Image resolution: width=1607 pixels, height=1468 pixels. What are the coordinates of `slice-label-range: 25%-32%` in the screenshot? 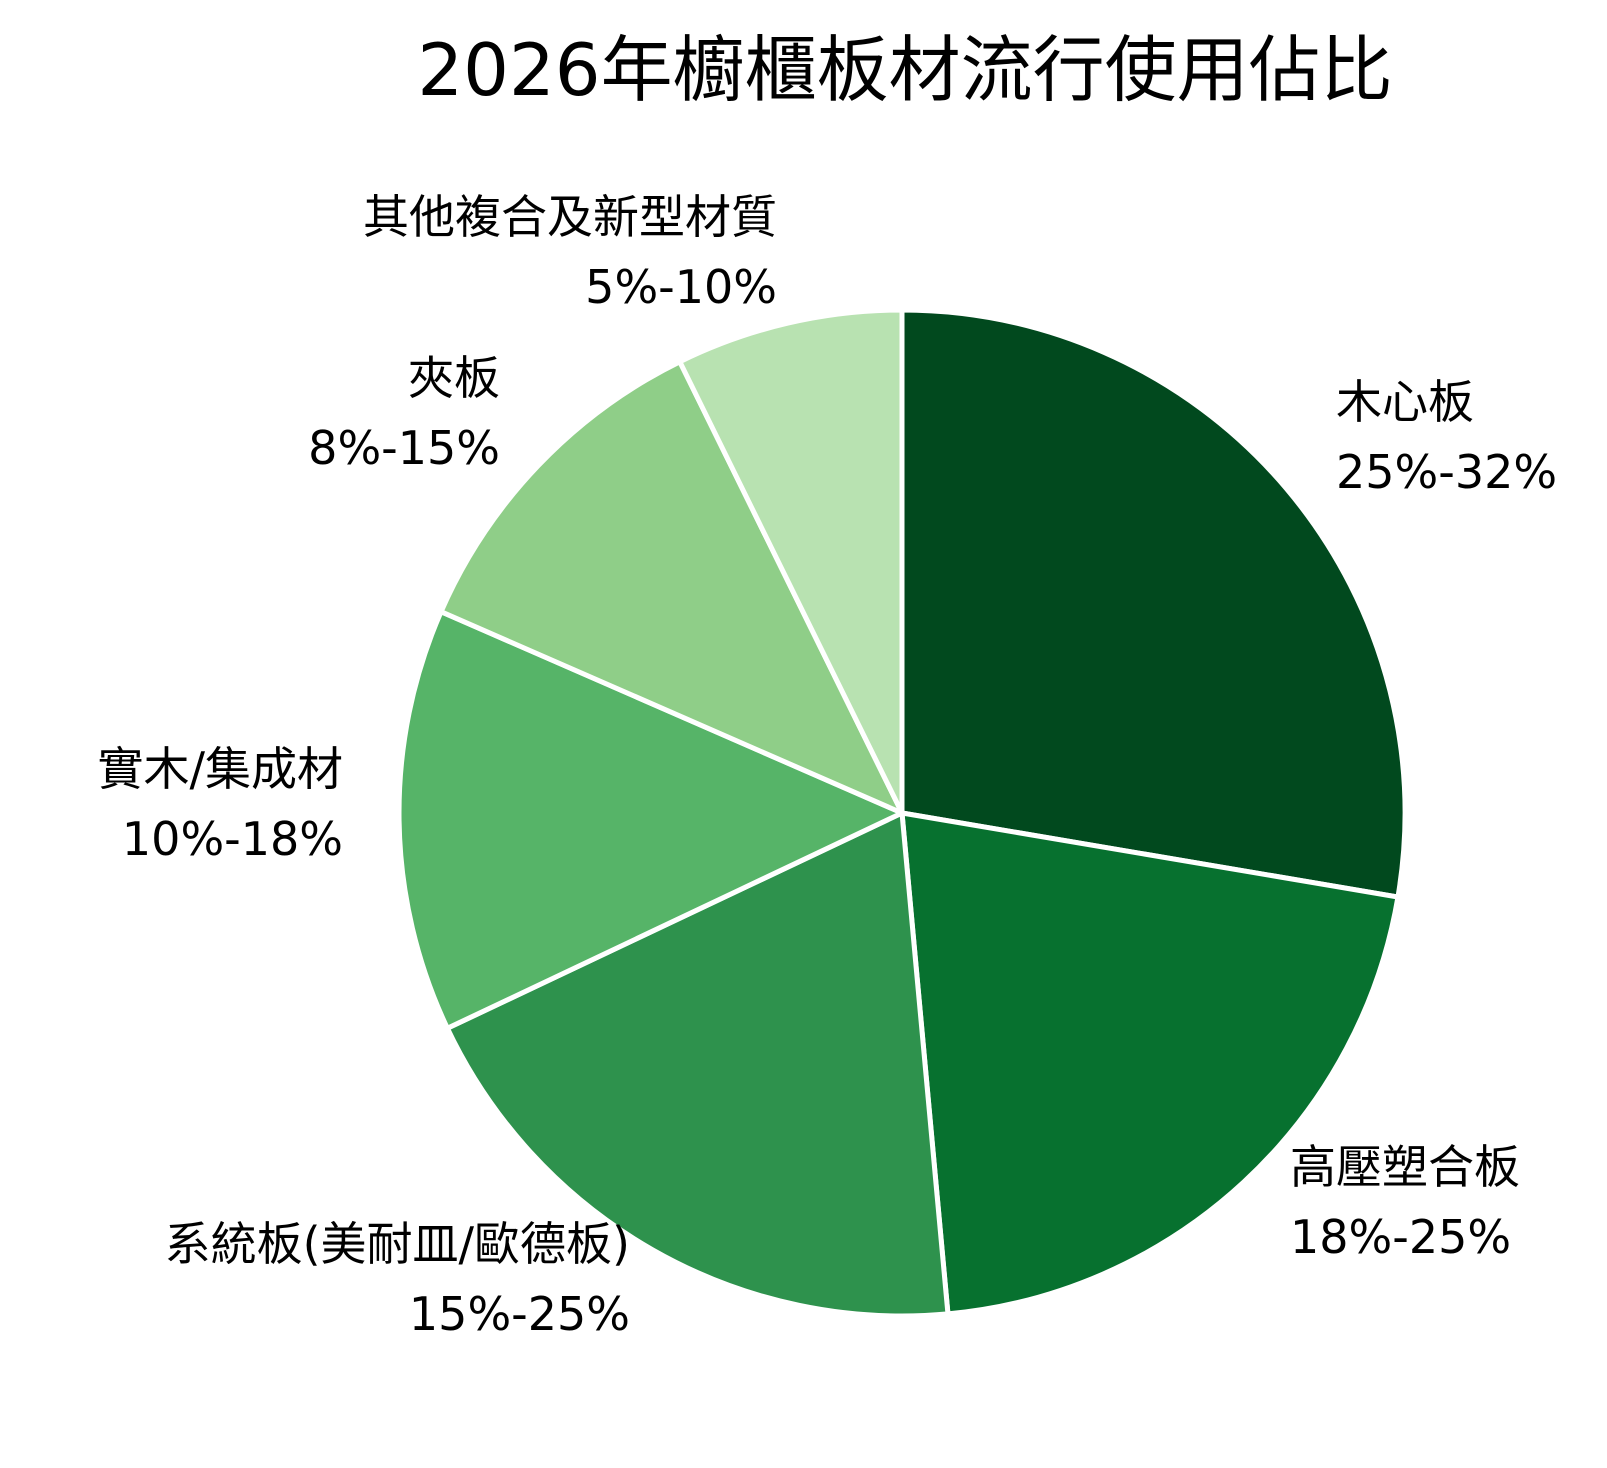 It's located at (1446, 472).